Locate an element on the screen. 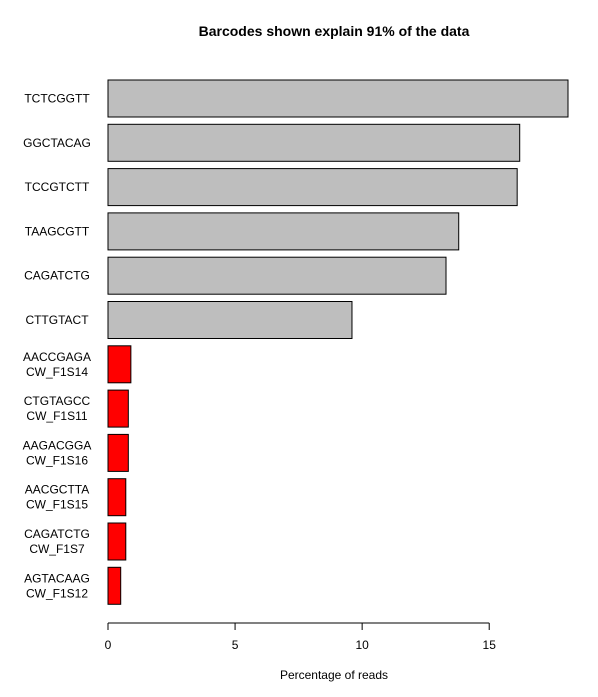 Image resolution: width=598 pixels, height=697 pixels. category-label-line: CW_F1S16 is located at coordinates (57, 460).